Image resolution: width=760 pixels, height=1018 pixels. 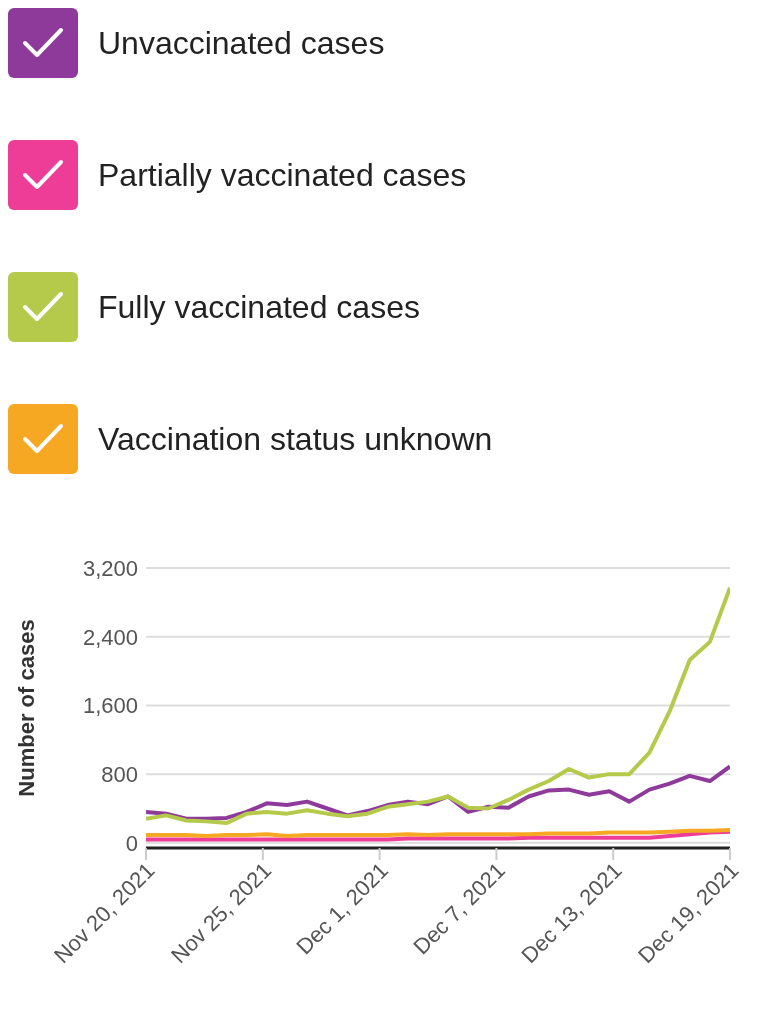 I want to click on legend-label: Fully vaccinated cases, so click(x=259, y=307).